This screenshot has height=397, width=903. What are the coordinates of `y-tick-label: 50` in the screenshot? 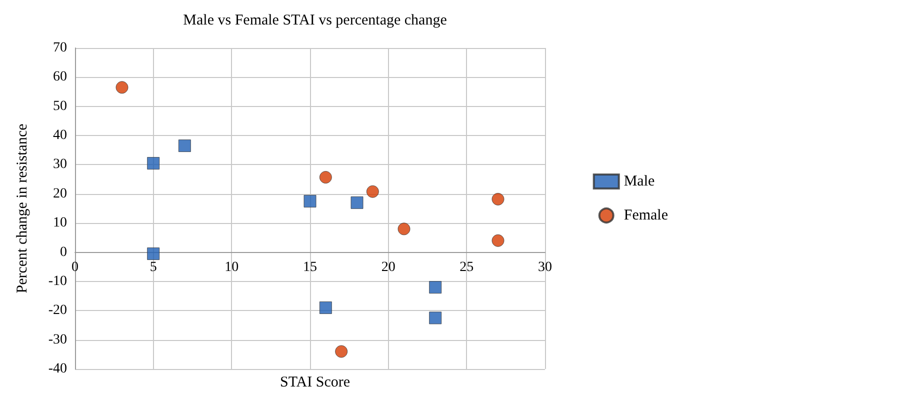 It's located at (60, 106).